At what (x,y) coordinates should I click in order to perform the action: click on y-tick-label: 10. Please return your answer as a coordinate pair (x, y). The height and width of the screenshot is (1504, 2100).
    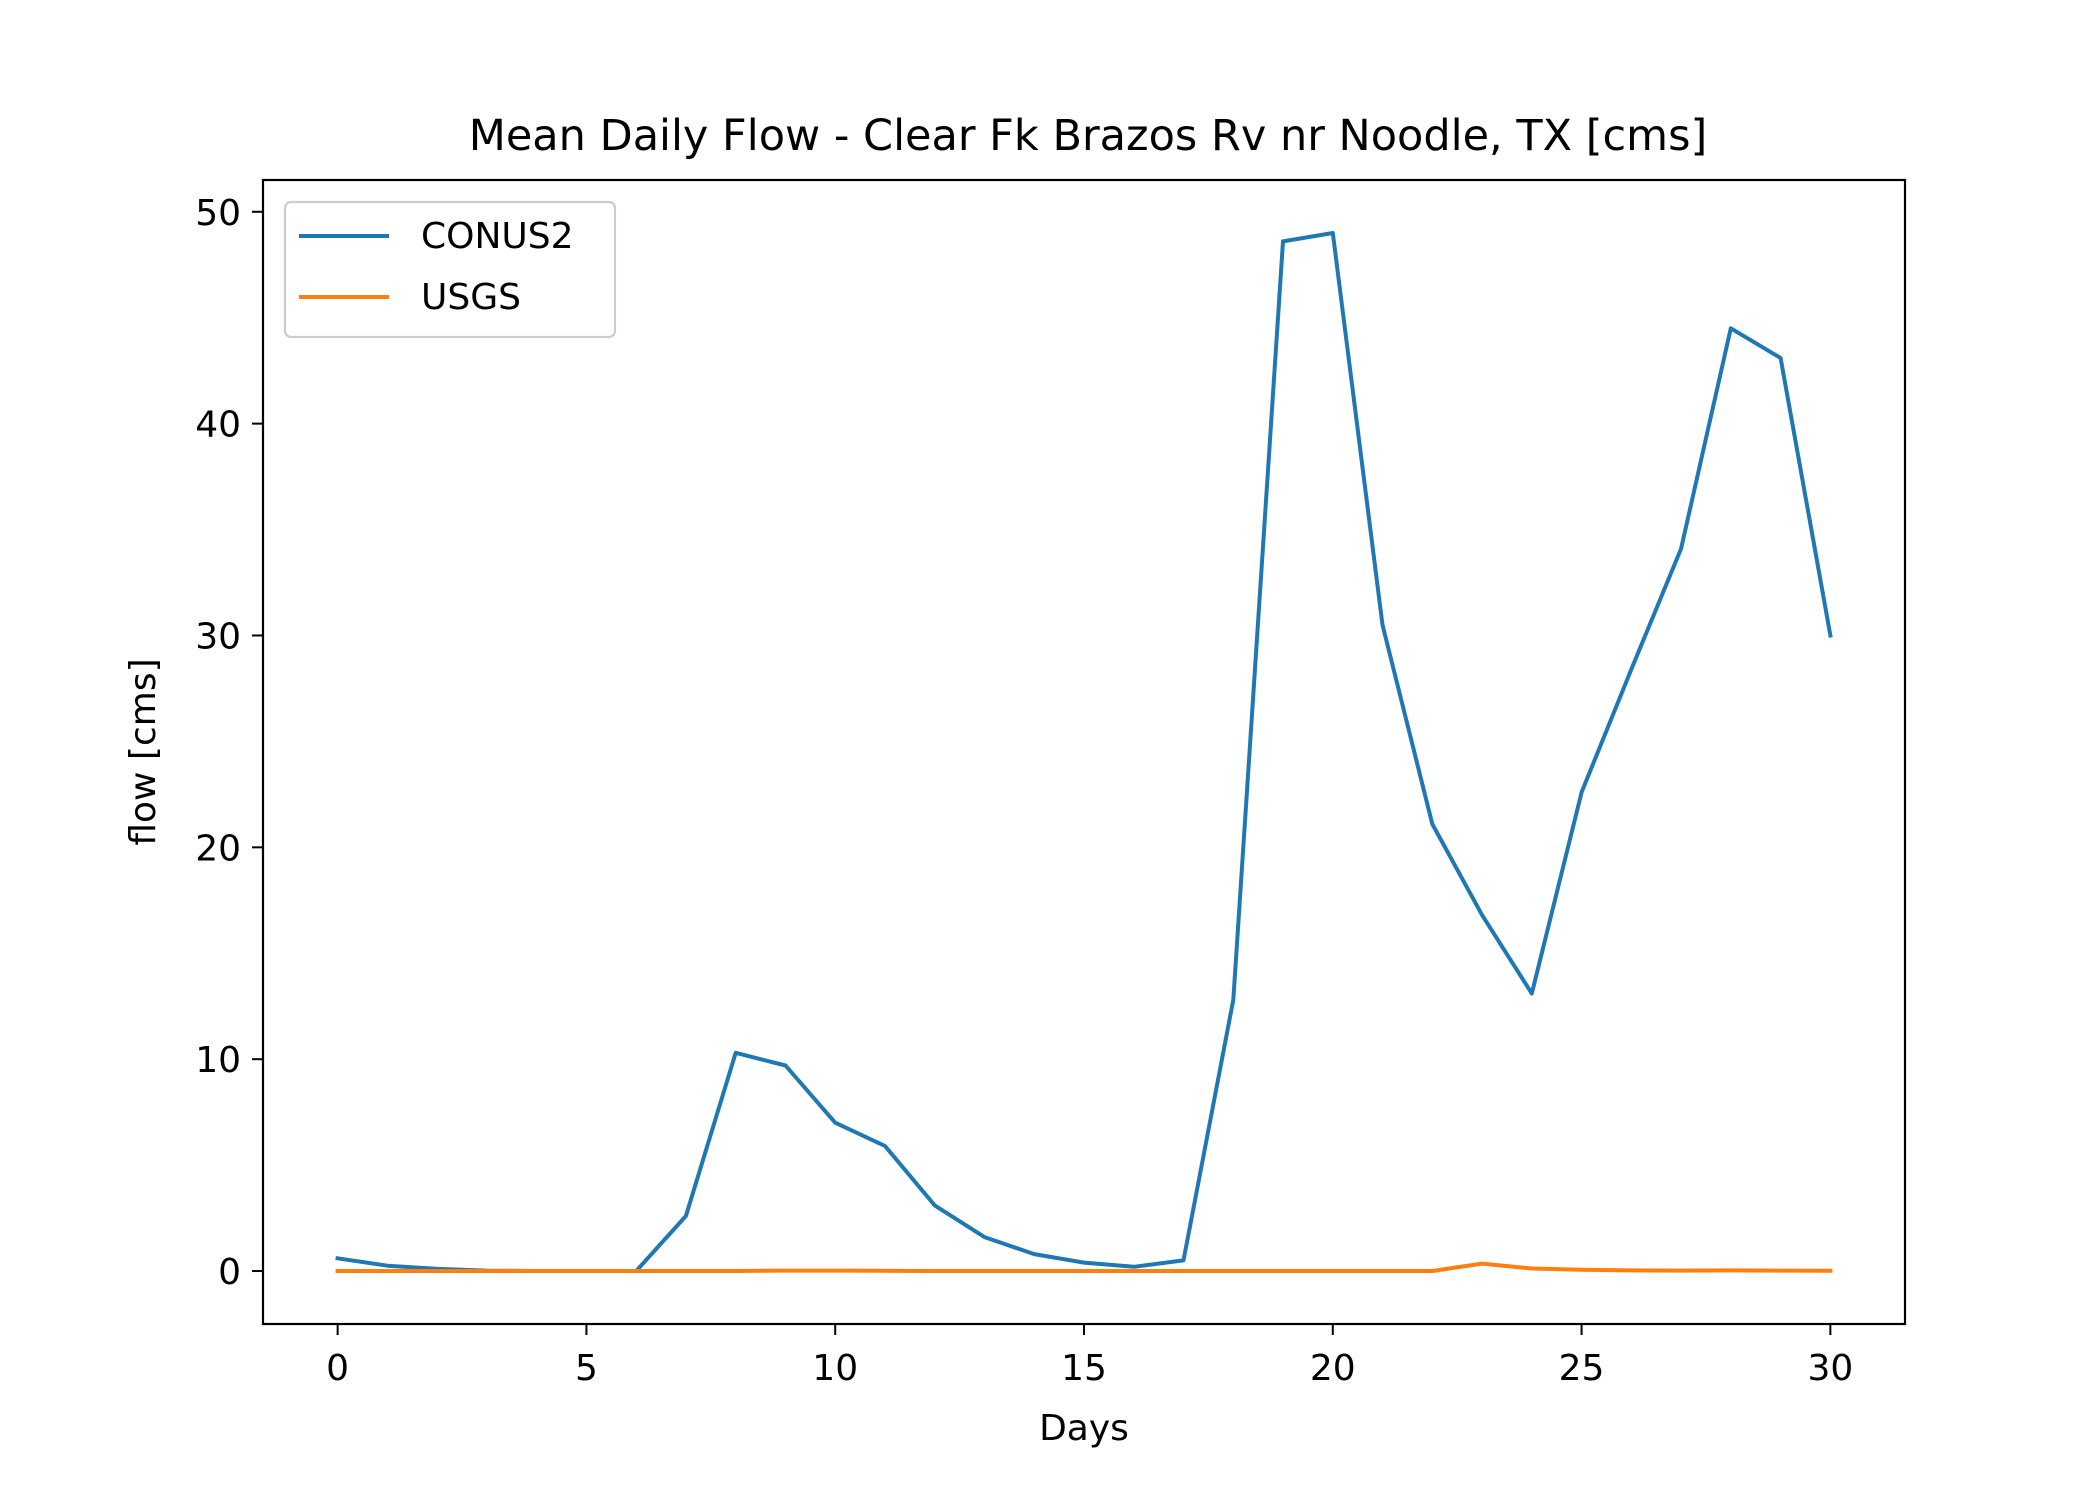
    Looking at the image, I should click on (218, 1060).